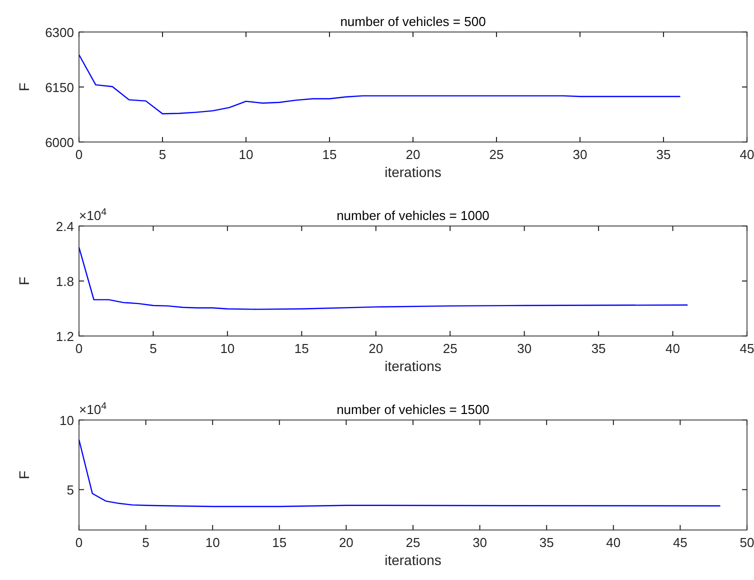 The height and width of the screenshot is (580, 754). I want to click on y-tick-label: 6150, so click(59, 87).